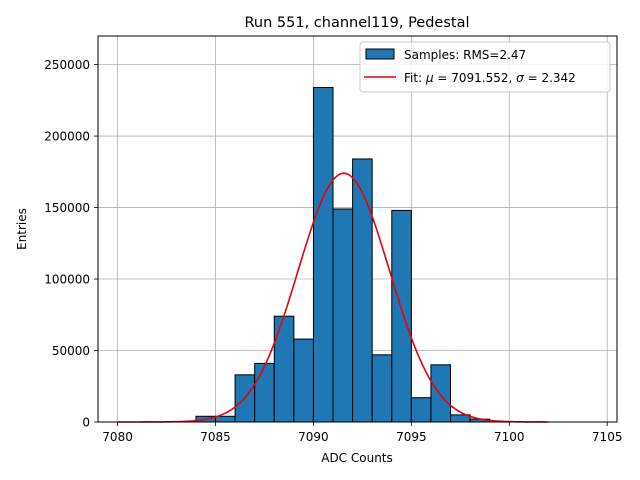  Describe the element at coordinates (415, 78) in the screenshot. I see `legend-fit-prefix: Fit:` at that location.